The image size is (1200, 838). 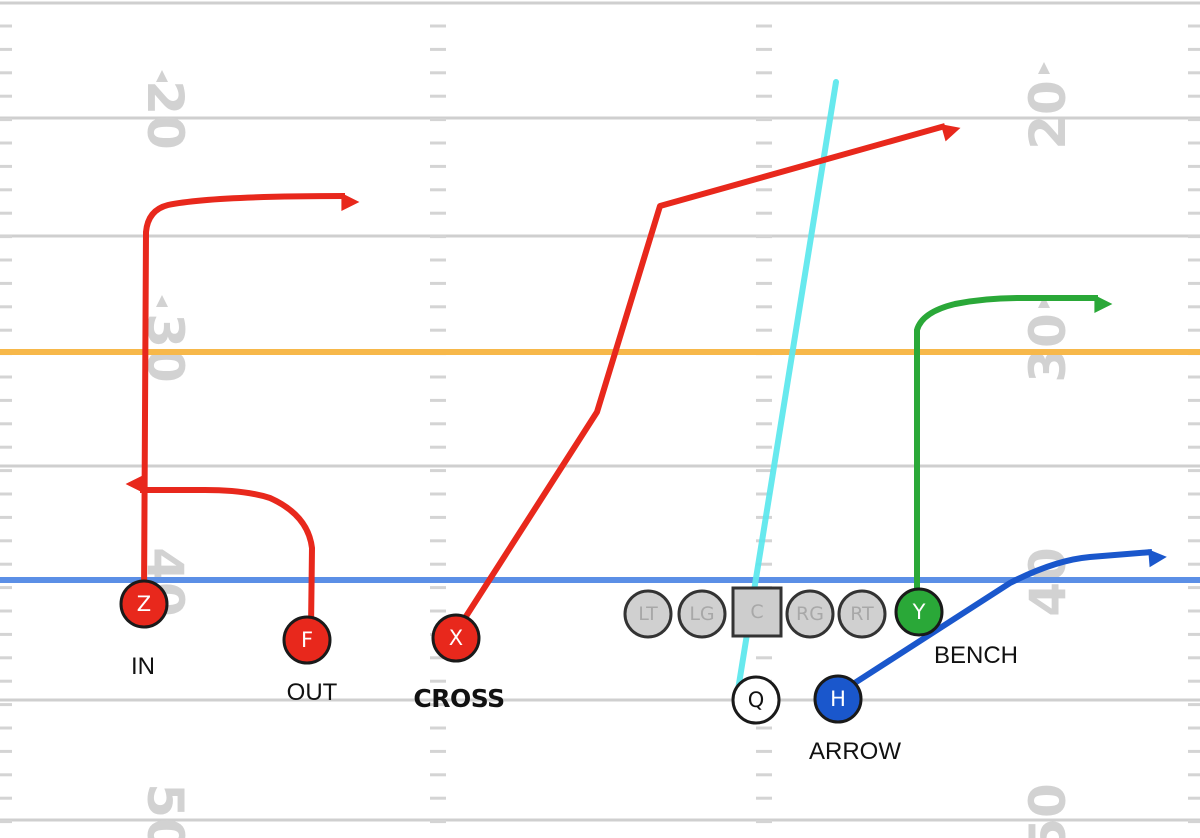 I want to click on player-q: Q, so click(x=756, y=700).